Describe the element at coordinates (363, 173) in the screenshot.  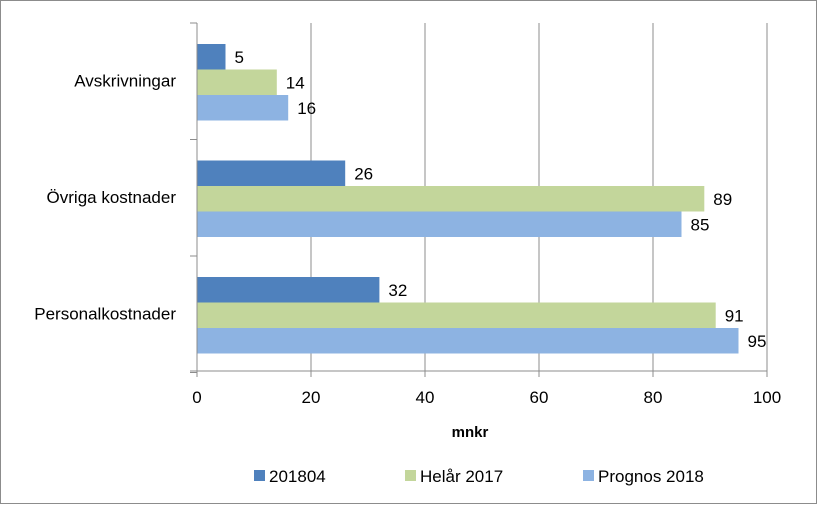
I see `data-label-1-2: 26` at that location.